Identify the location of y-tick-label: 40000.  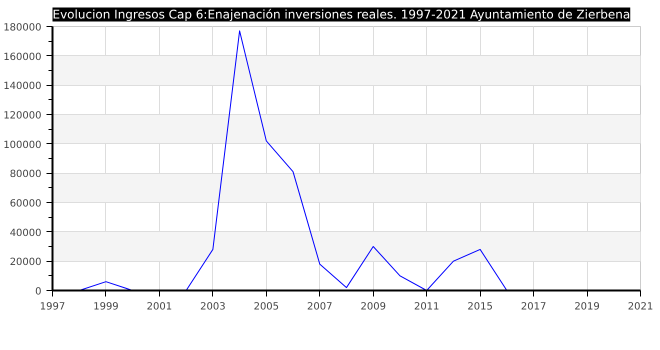
(26, 233).